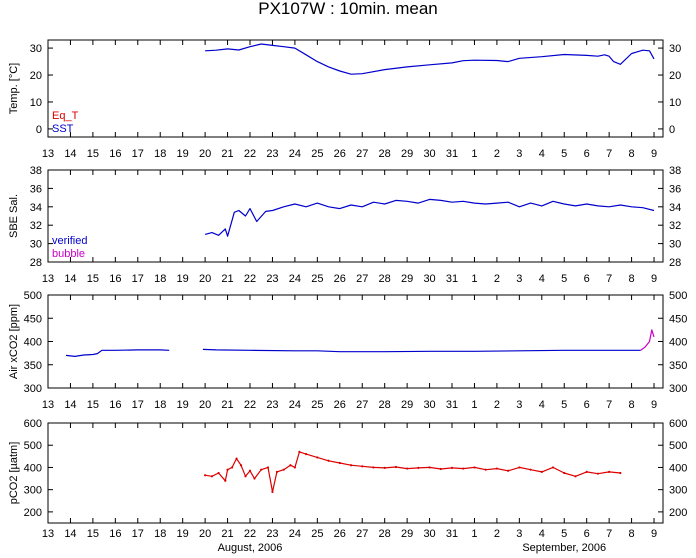 This screenshot has width=696, height=558. Describe the element at coordinates (675, 263) in the screenshot. I see `y-tick-label: 28` at that location.